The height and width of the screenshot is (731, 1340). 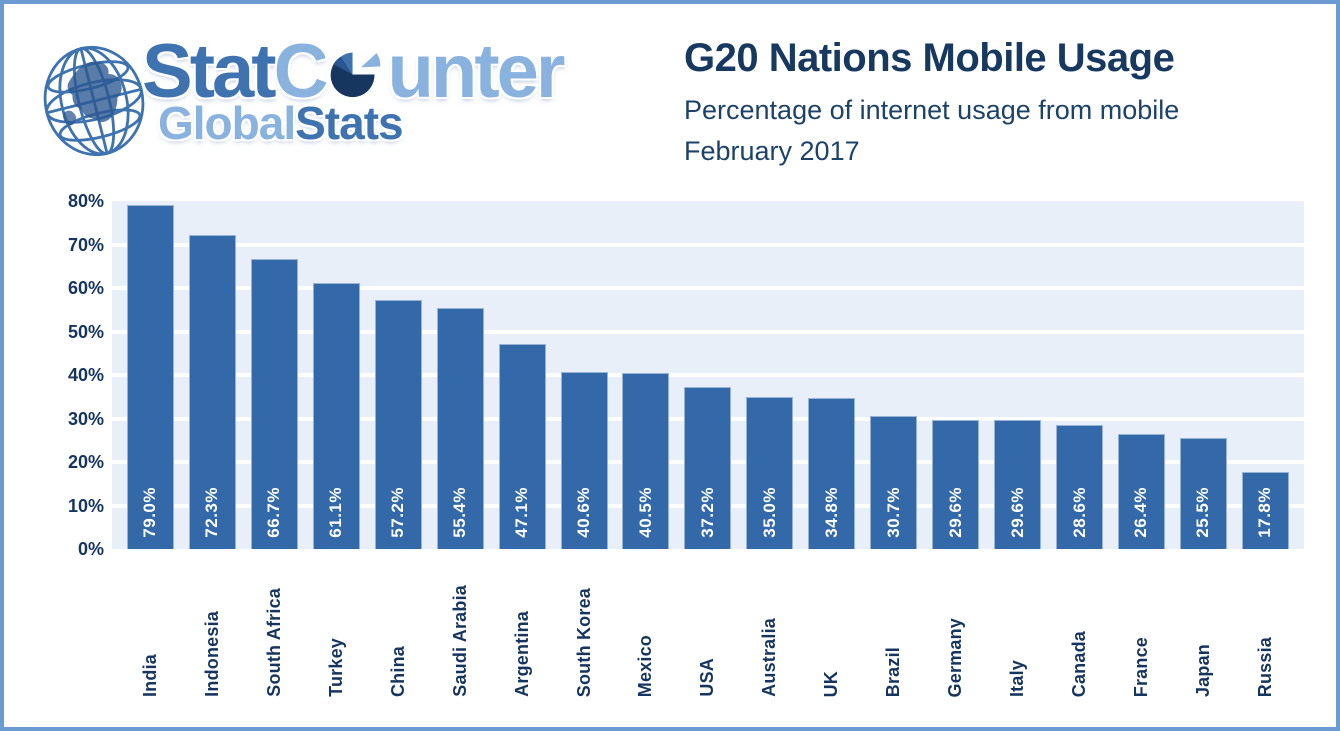 I want to click on y-axis: 80% 70% 60% 50% 40% 30% 20% 10% 0%, so click(x=63, y=375).